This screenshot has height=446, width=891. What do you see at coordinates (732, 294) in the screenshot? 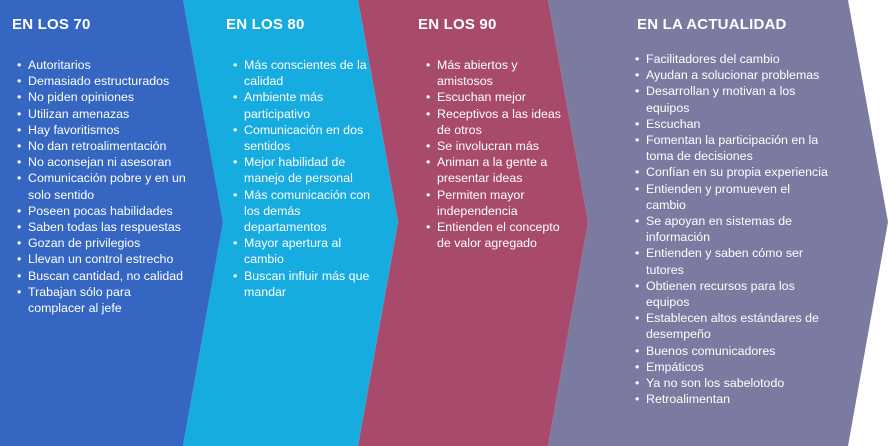
I see `list-item: Obtienen recursos para los equipos` at bounding box center [732, 294].